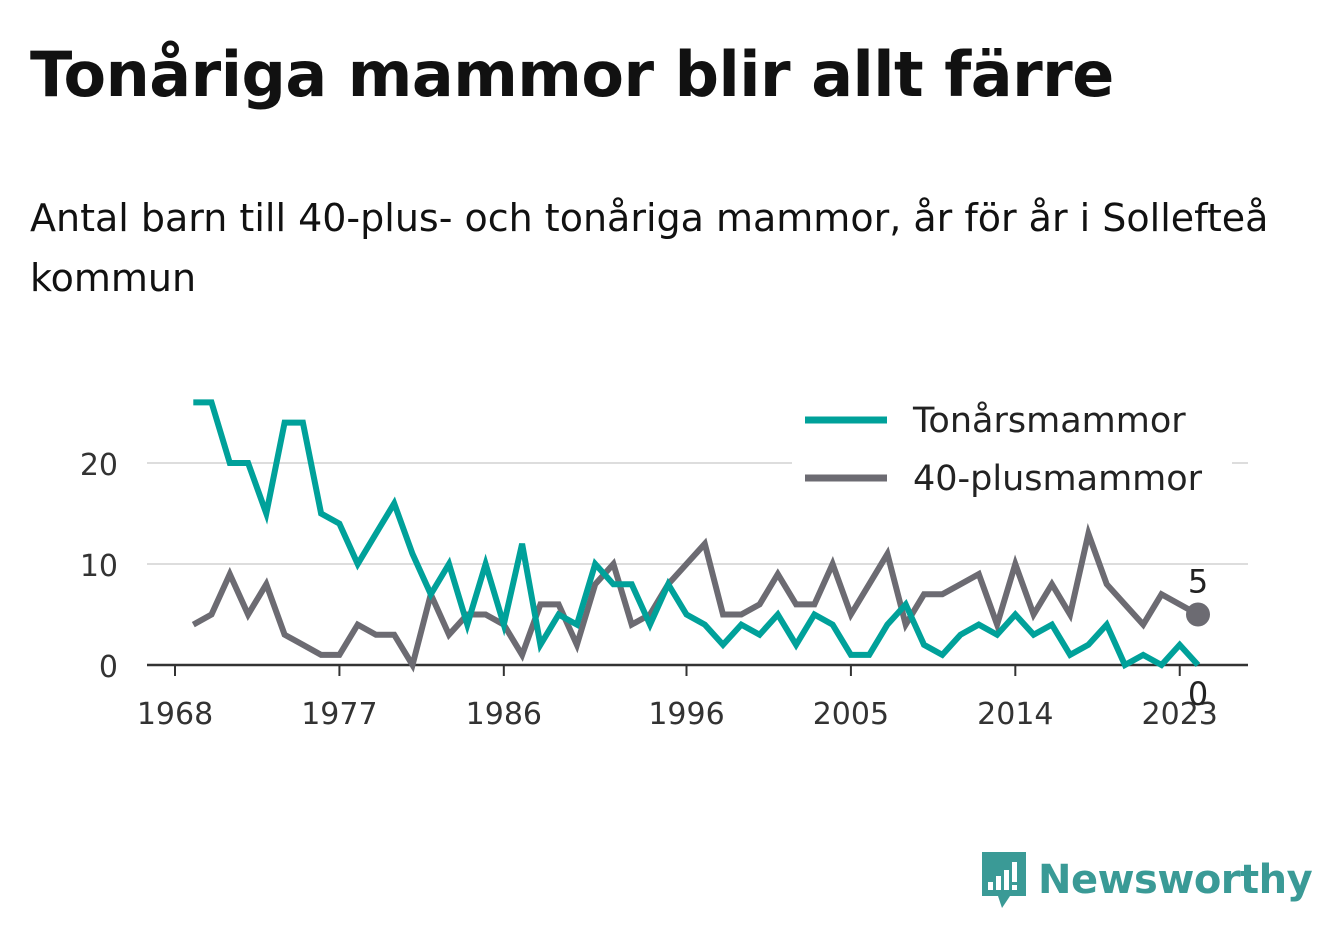 The width and height of the screenshot is (1322, 939). I want to click on x-tick-label: 2023, so click(1180, 714).